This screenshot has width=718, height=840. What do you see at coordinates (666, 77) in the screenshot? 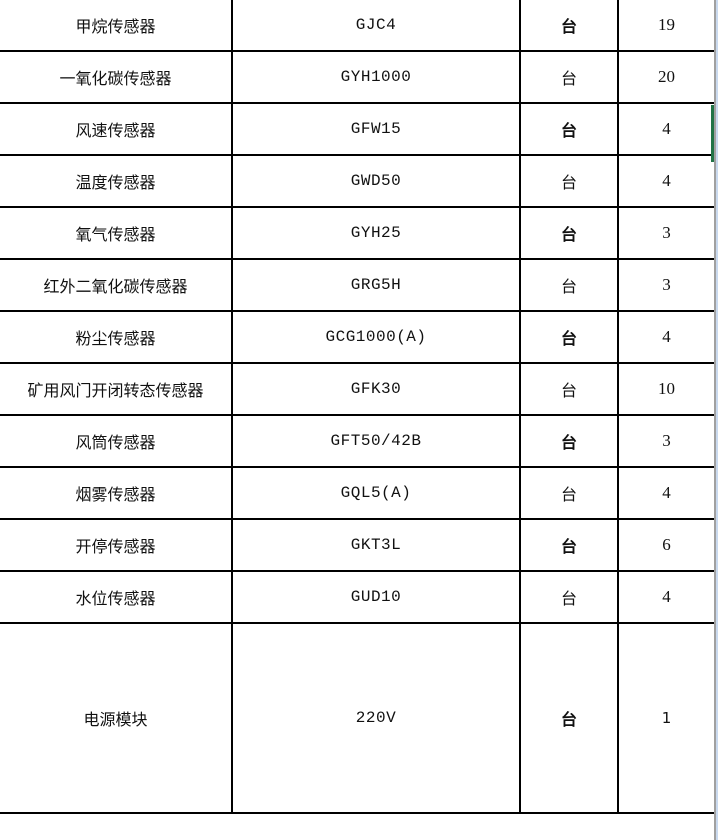
I see `cell-quantity: 20` at bounding box center [666, 77].